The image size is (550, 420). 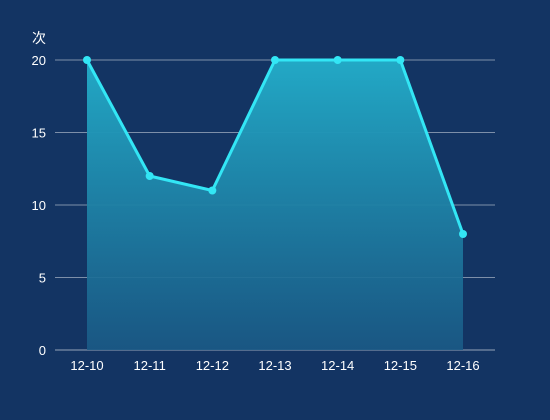 What do you see at coordinates (39, 60) in the screenshot?
I see `y-tick-label: 20` at bounding box center [39, 60].